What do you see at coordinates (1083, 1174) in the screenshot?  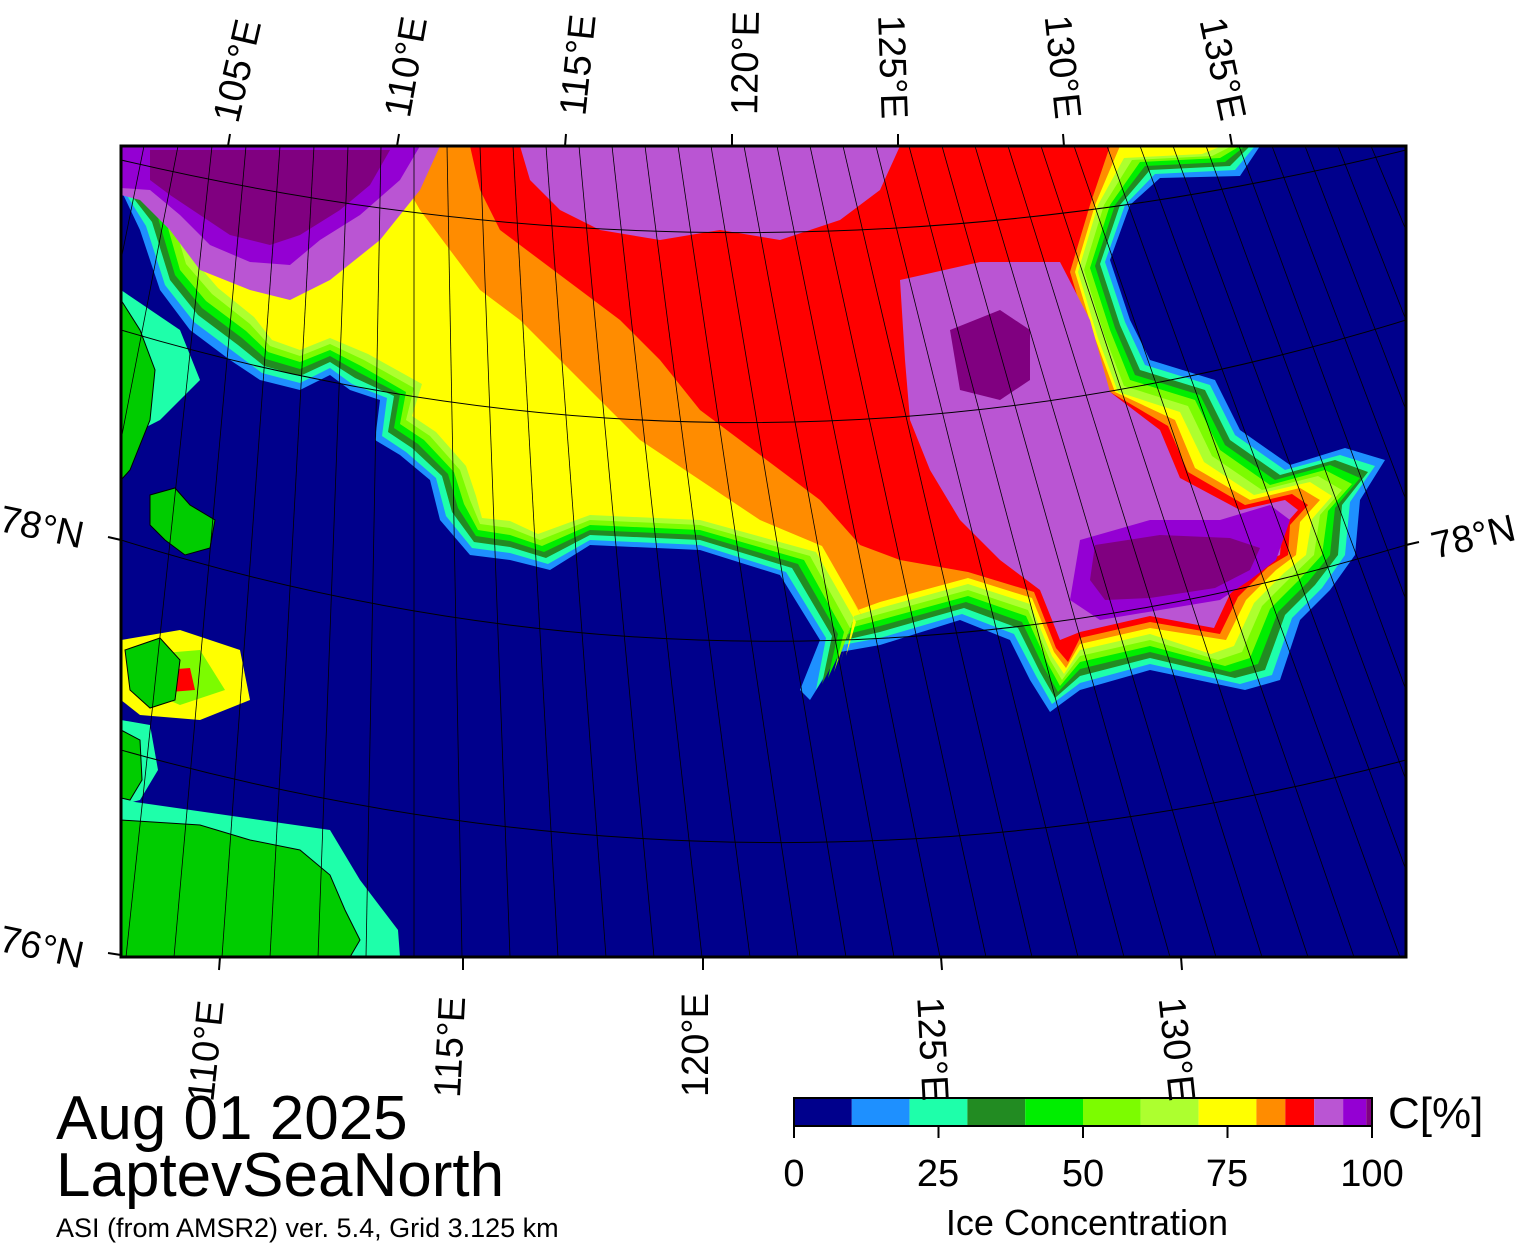 I see `colorbar-tick-label-50: 50` at bounding box center [1083, 1174].